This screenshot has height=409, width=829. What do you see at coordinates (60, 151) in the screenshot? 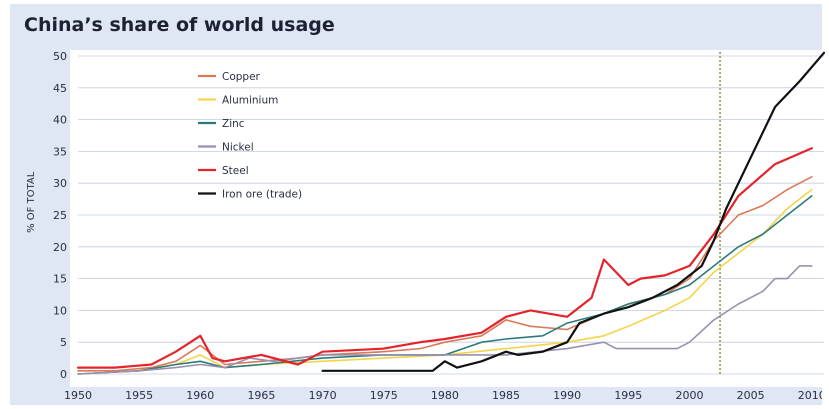
I see `y-tick-label: 35` at bounding box center [60, 151].